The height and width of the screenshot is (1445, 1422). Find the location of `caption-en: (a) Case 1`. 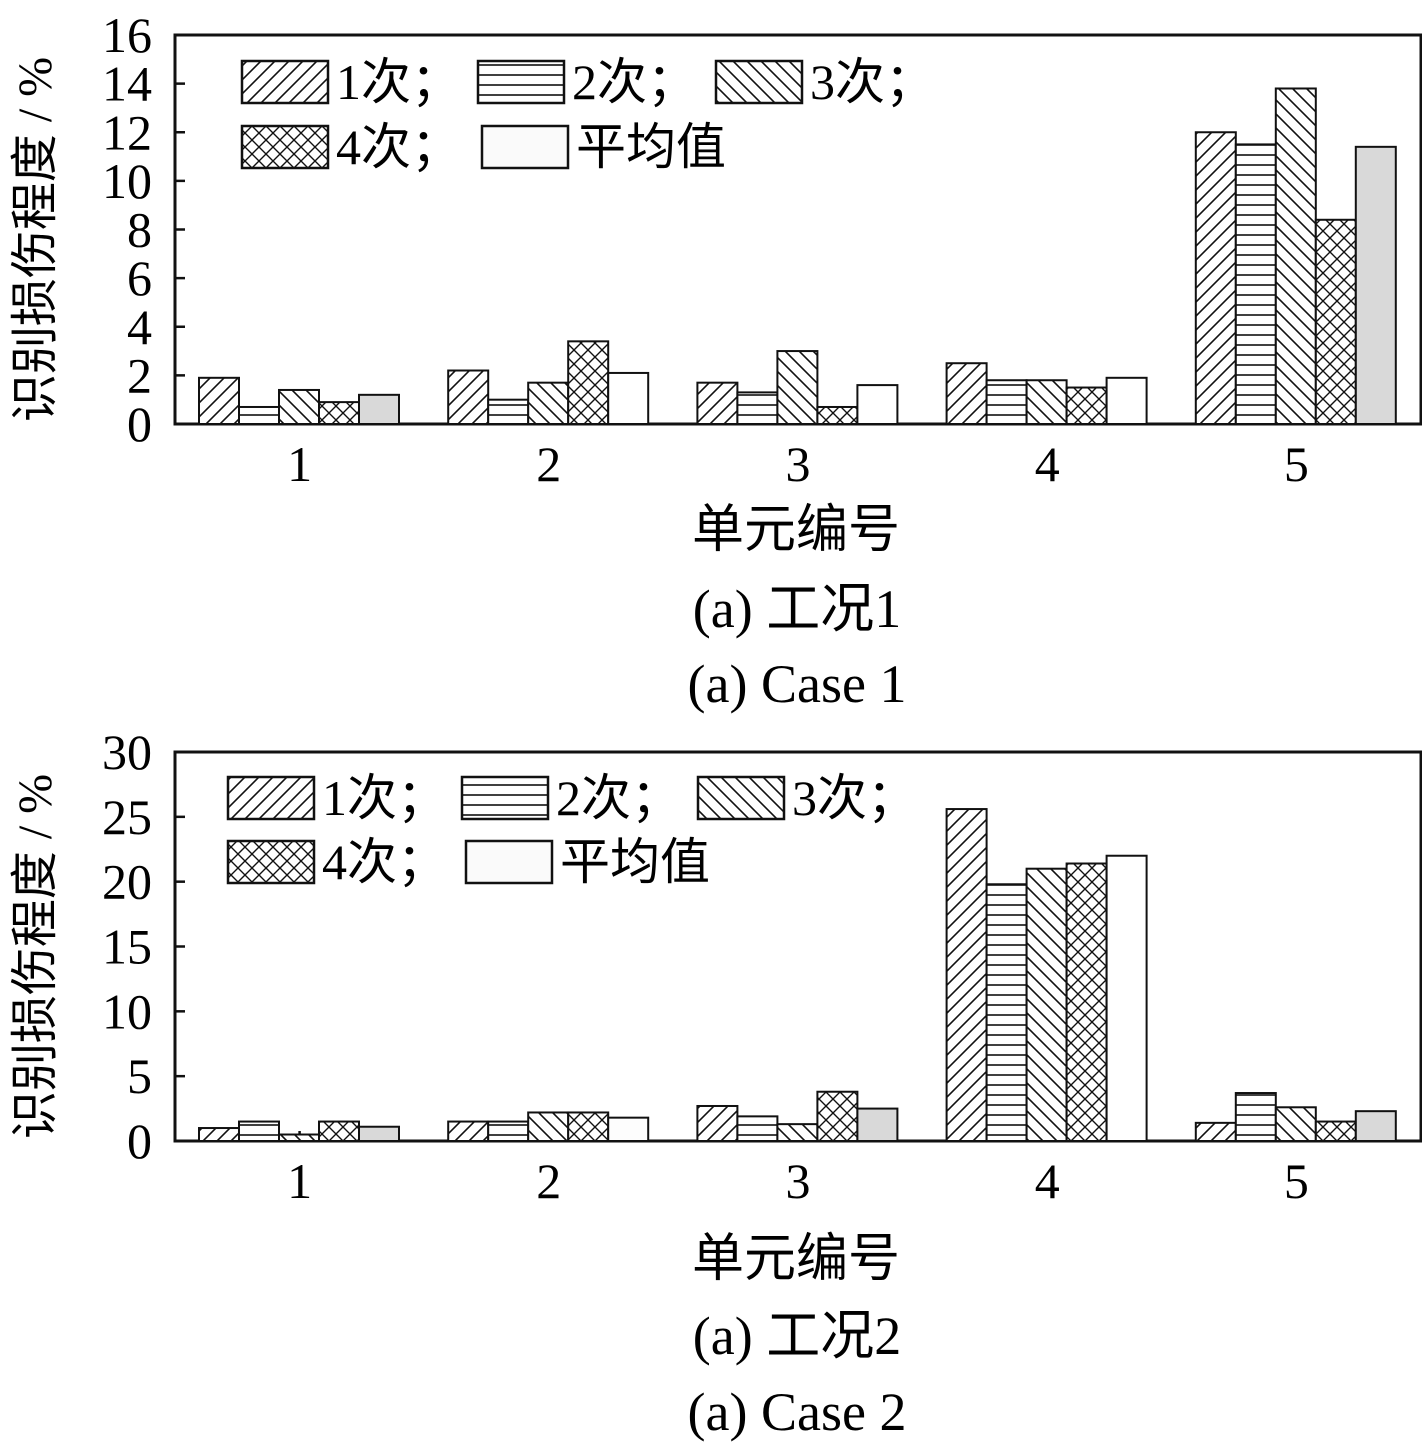

caption-en: (a) Case 1 is located at coordinates (797, 684).